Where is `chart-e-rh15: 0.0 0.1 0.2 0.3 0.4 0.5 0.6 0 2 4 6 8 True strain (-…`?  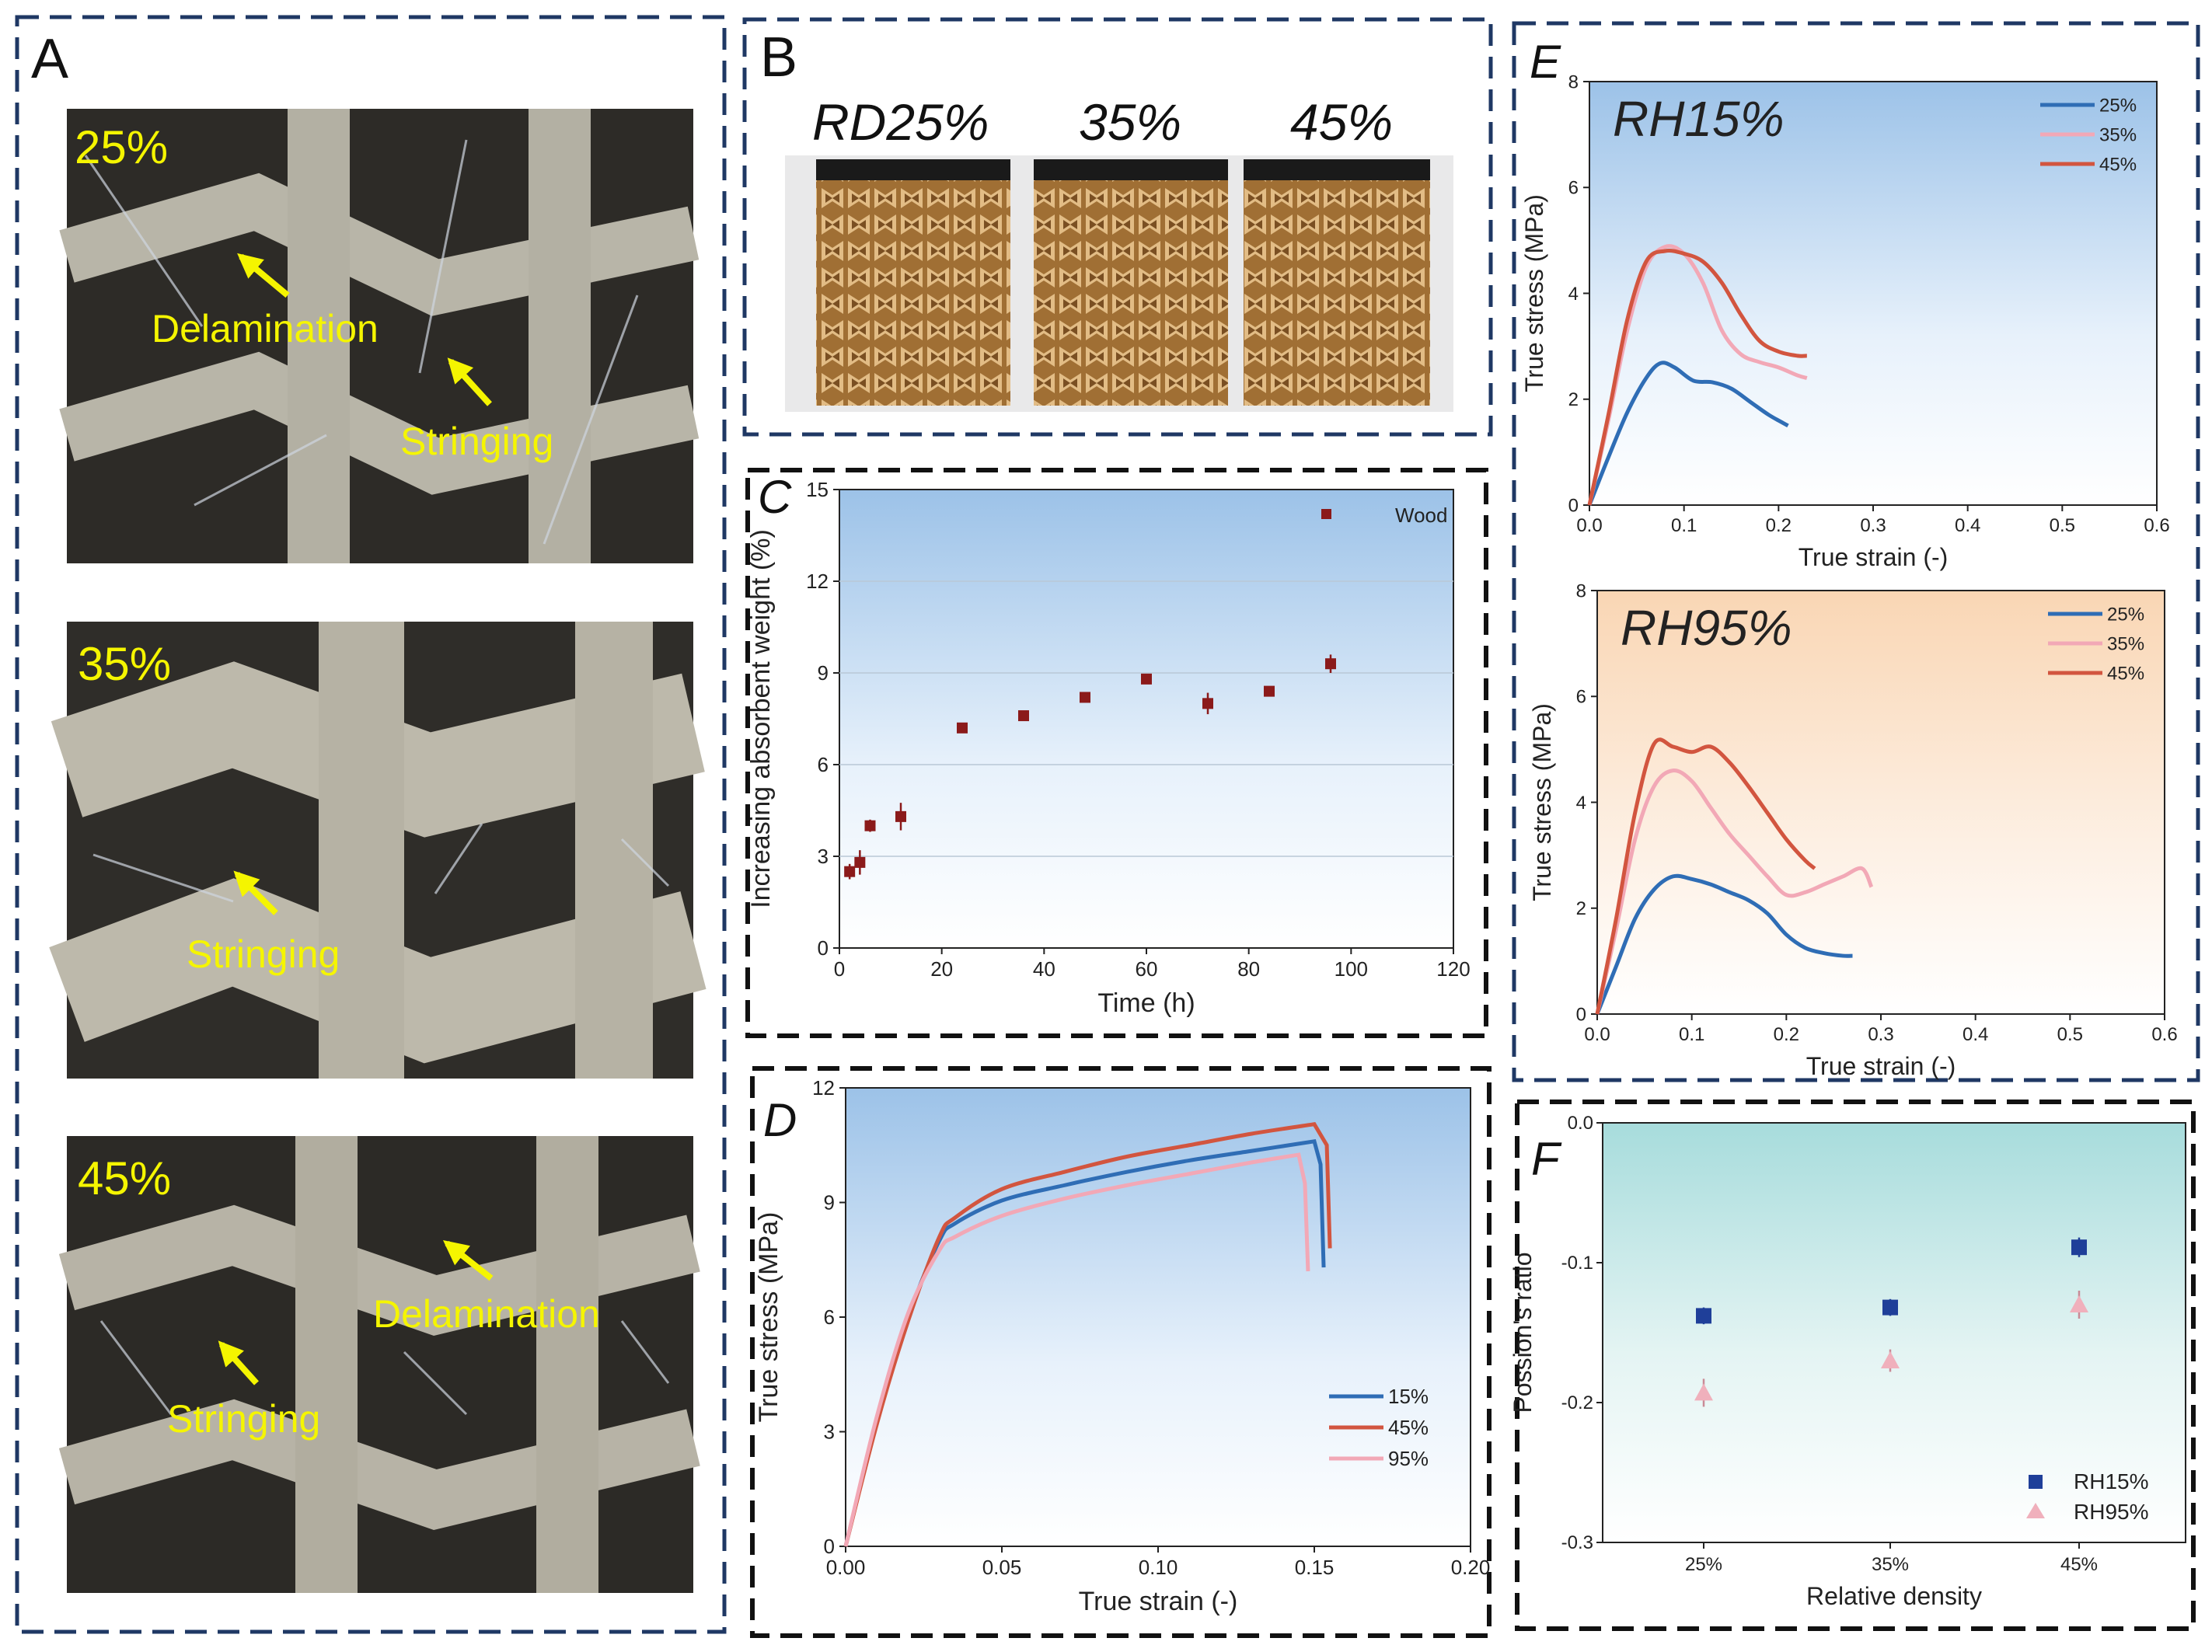 chart-e-rh15: 0.0 0.1 0.2 0.3 0.4 0.5 0.6 0 2 4 6 8 True strain (-… is located at coordinates (1845, 303).